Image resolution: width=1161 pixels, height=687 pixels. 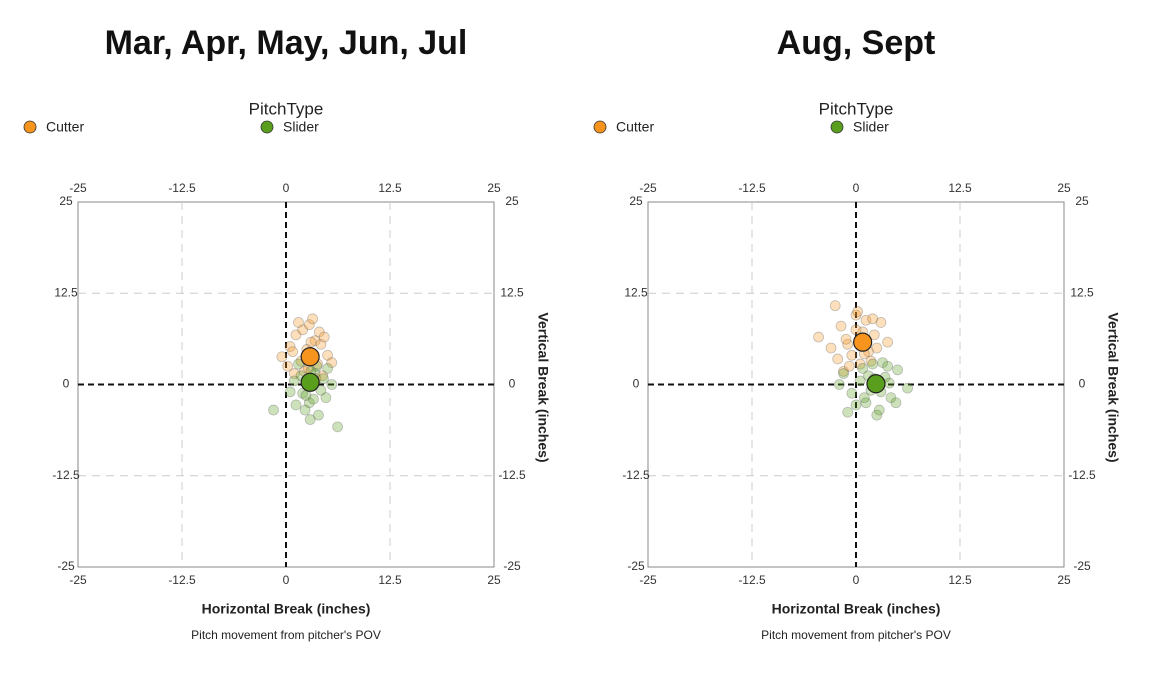 I want to click on y-tick-label: -25, so click(x=66, y=566).